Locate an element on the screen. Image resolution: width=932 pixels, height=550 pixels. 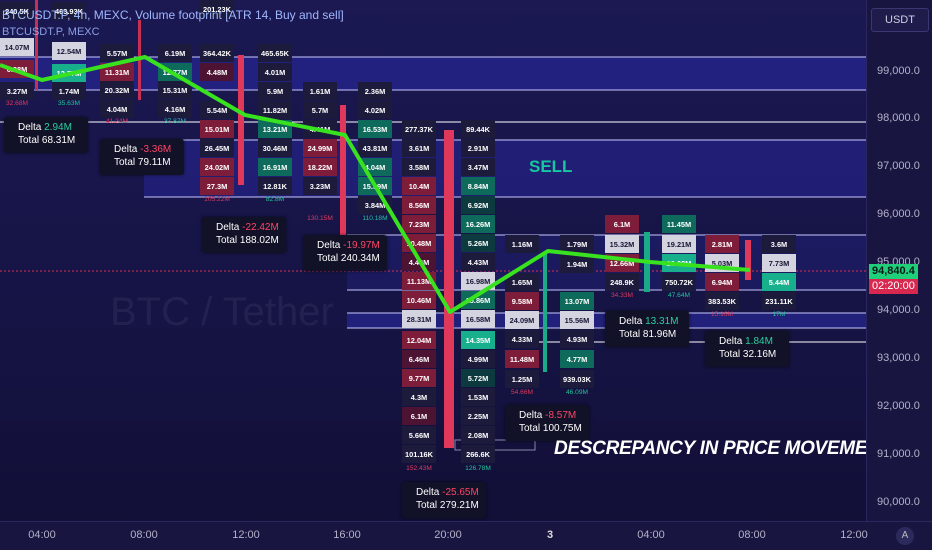
delta-value: -22.42M is located at coordinates (260, 227).